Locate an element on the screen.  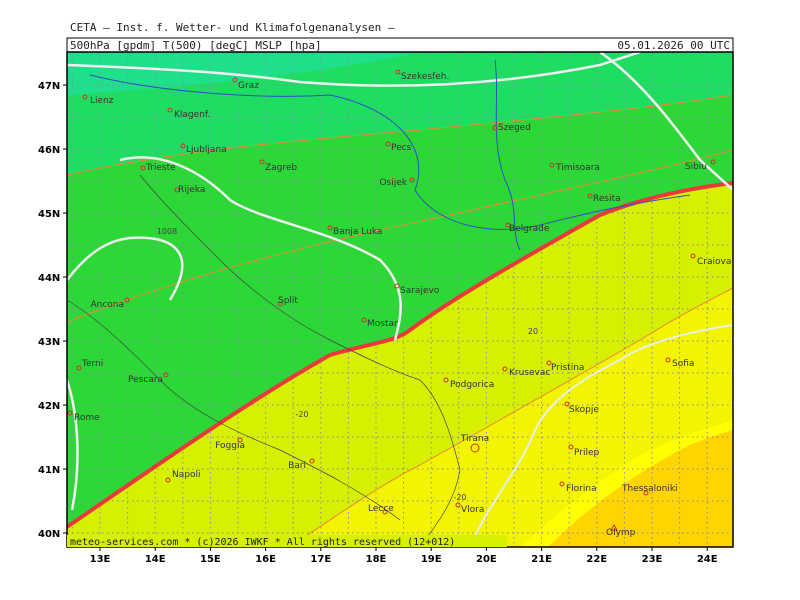
river is located at coordinates (507, 155).